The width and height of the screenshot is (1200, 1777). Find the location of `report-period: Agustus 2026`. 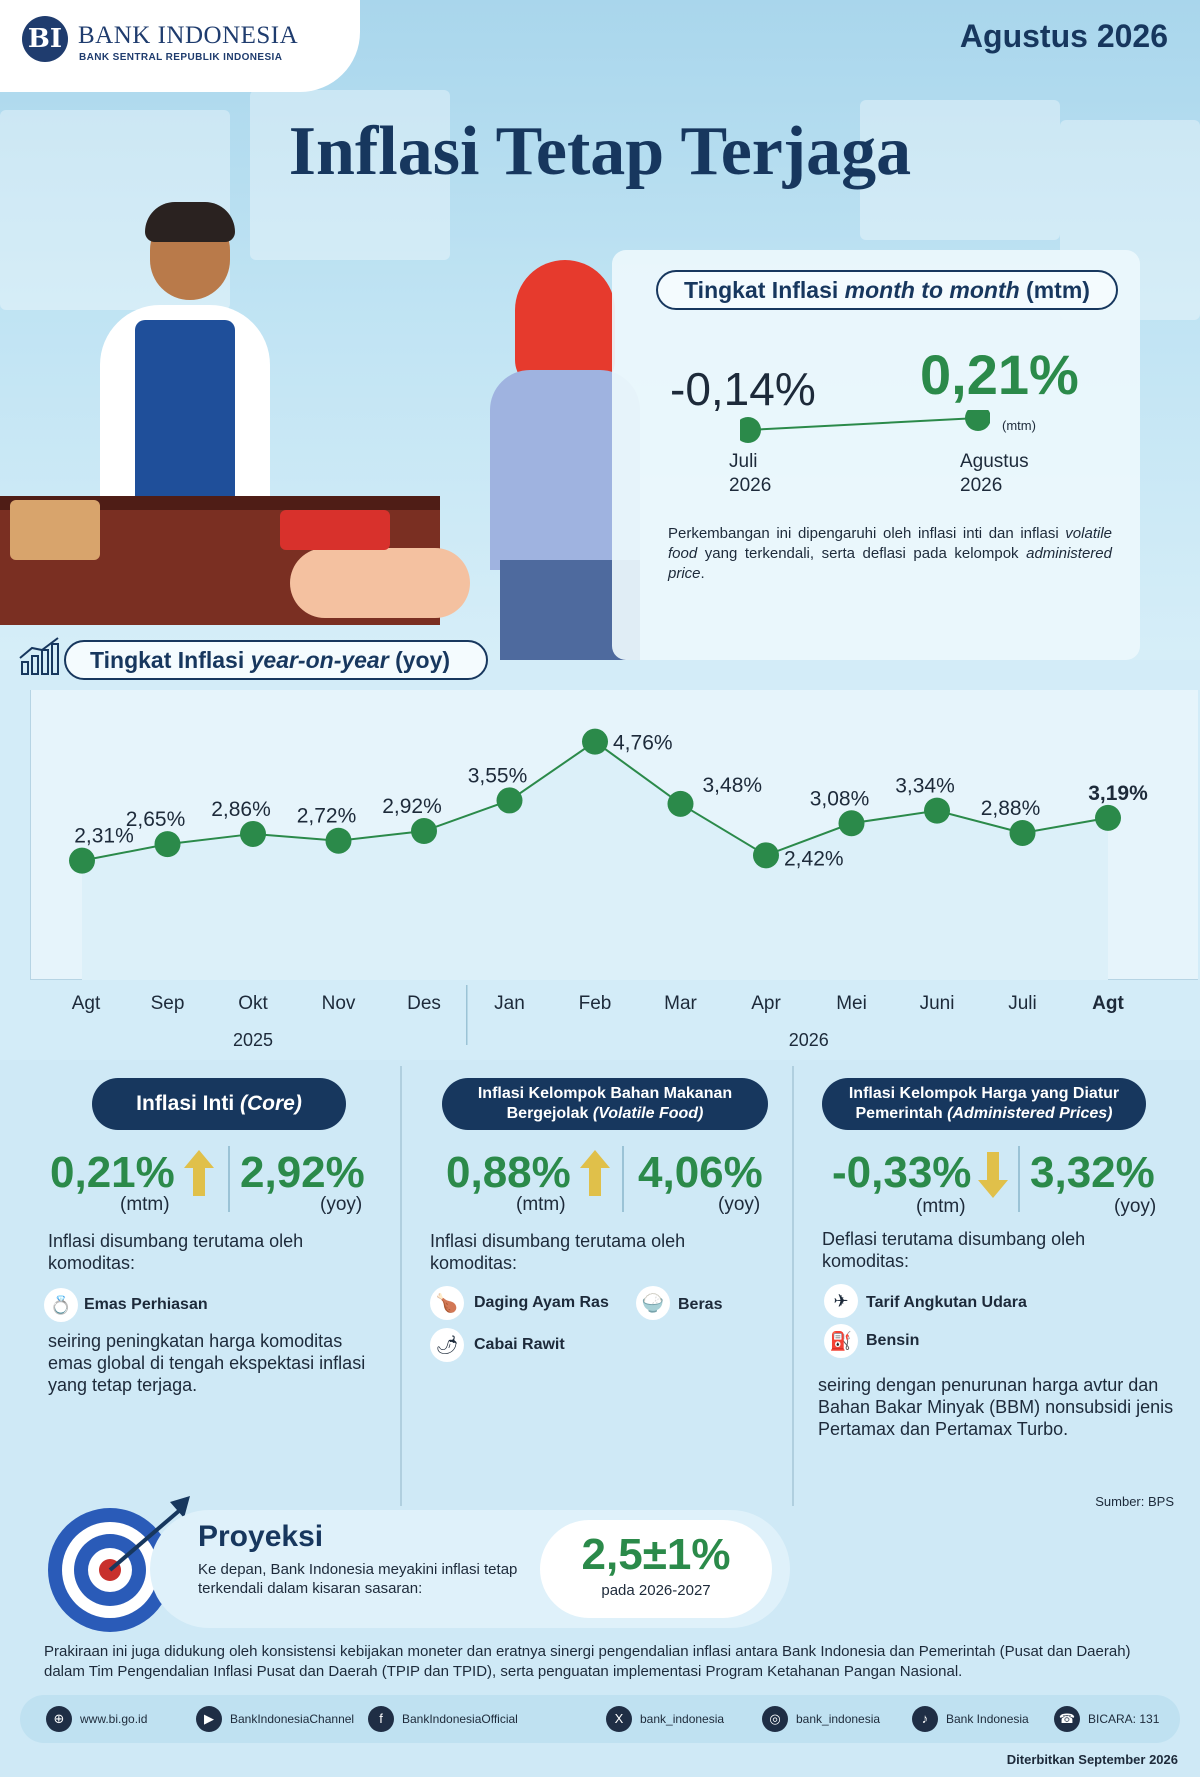

report-period: Agustus 2026 is located at coordinates (1063, 36).